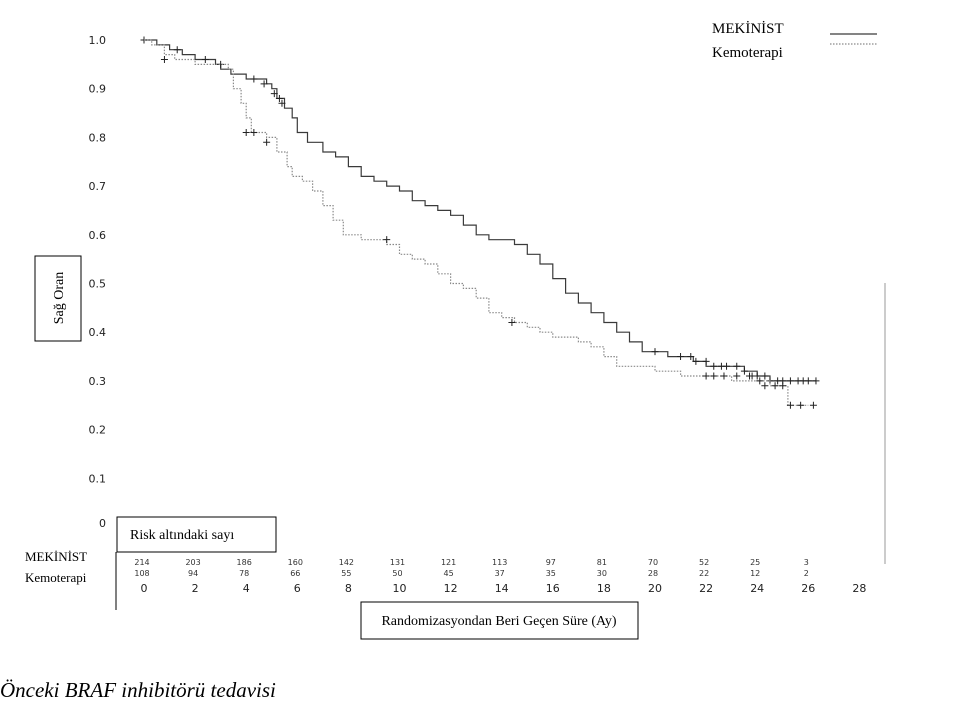  What do you see at coordinates (755, 562) in the screenshot?
I see `risk-count: 25` at bounding box center [755, 562].